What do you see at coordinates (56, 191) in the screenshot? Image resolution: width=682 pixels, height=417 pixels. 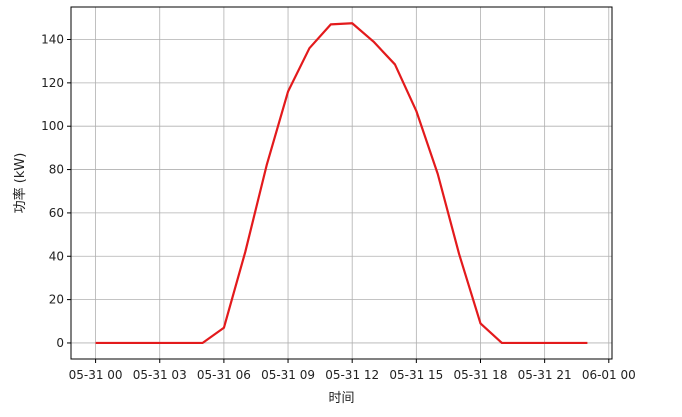 I see `y-axis-ticks: 0 20 40 60 80 100 120 140` at bounding box center [56, 191].